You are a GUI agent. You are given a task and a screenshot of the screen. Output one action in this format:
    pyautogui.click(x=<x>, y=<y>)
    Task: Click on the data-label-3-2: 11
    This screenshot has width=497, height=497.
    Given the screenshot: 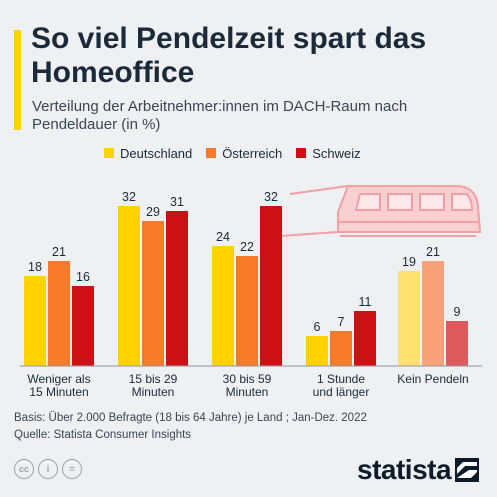 What is the action you would take?
    pyautogui.click(x=365, y=302)
    